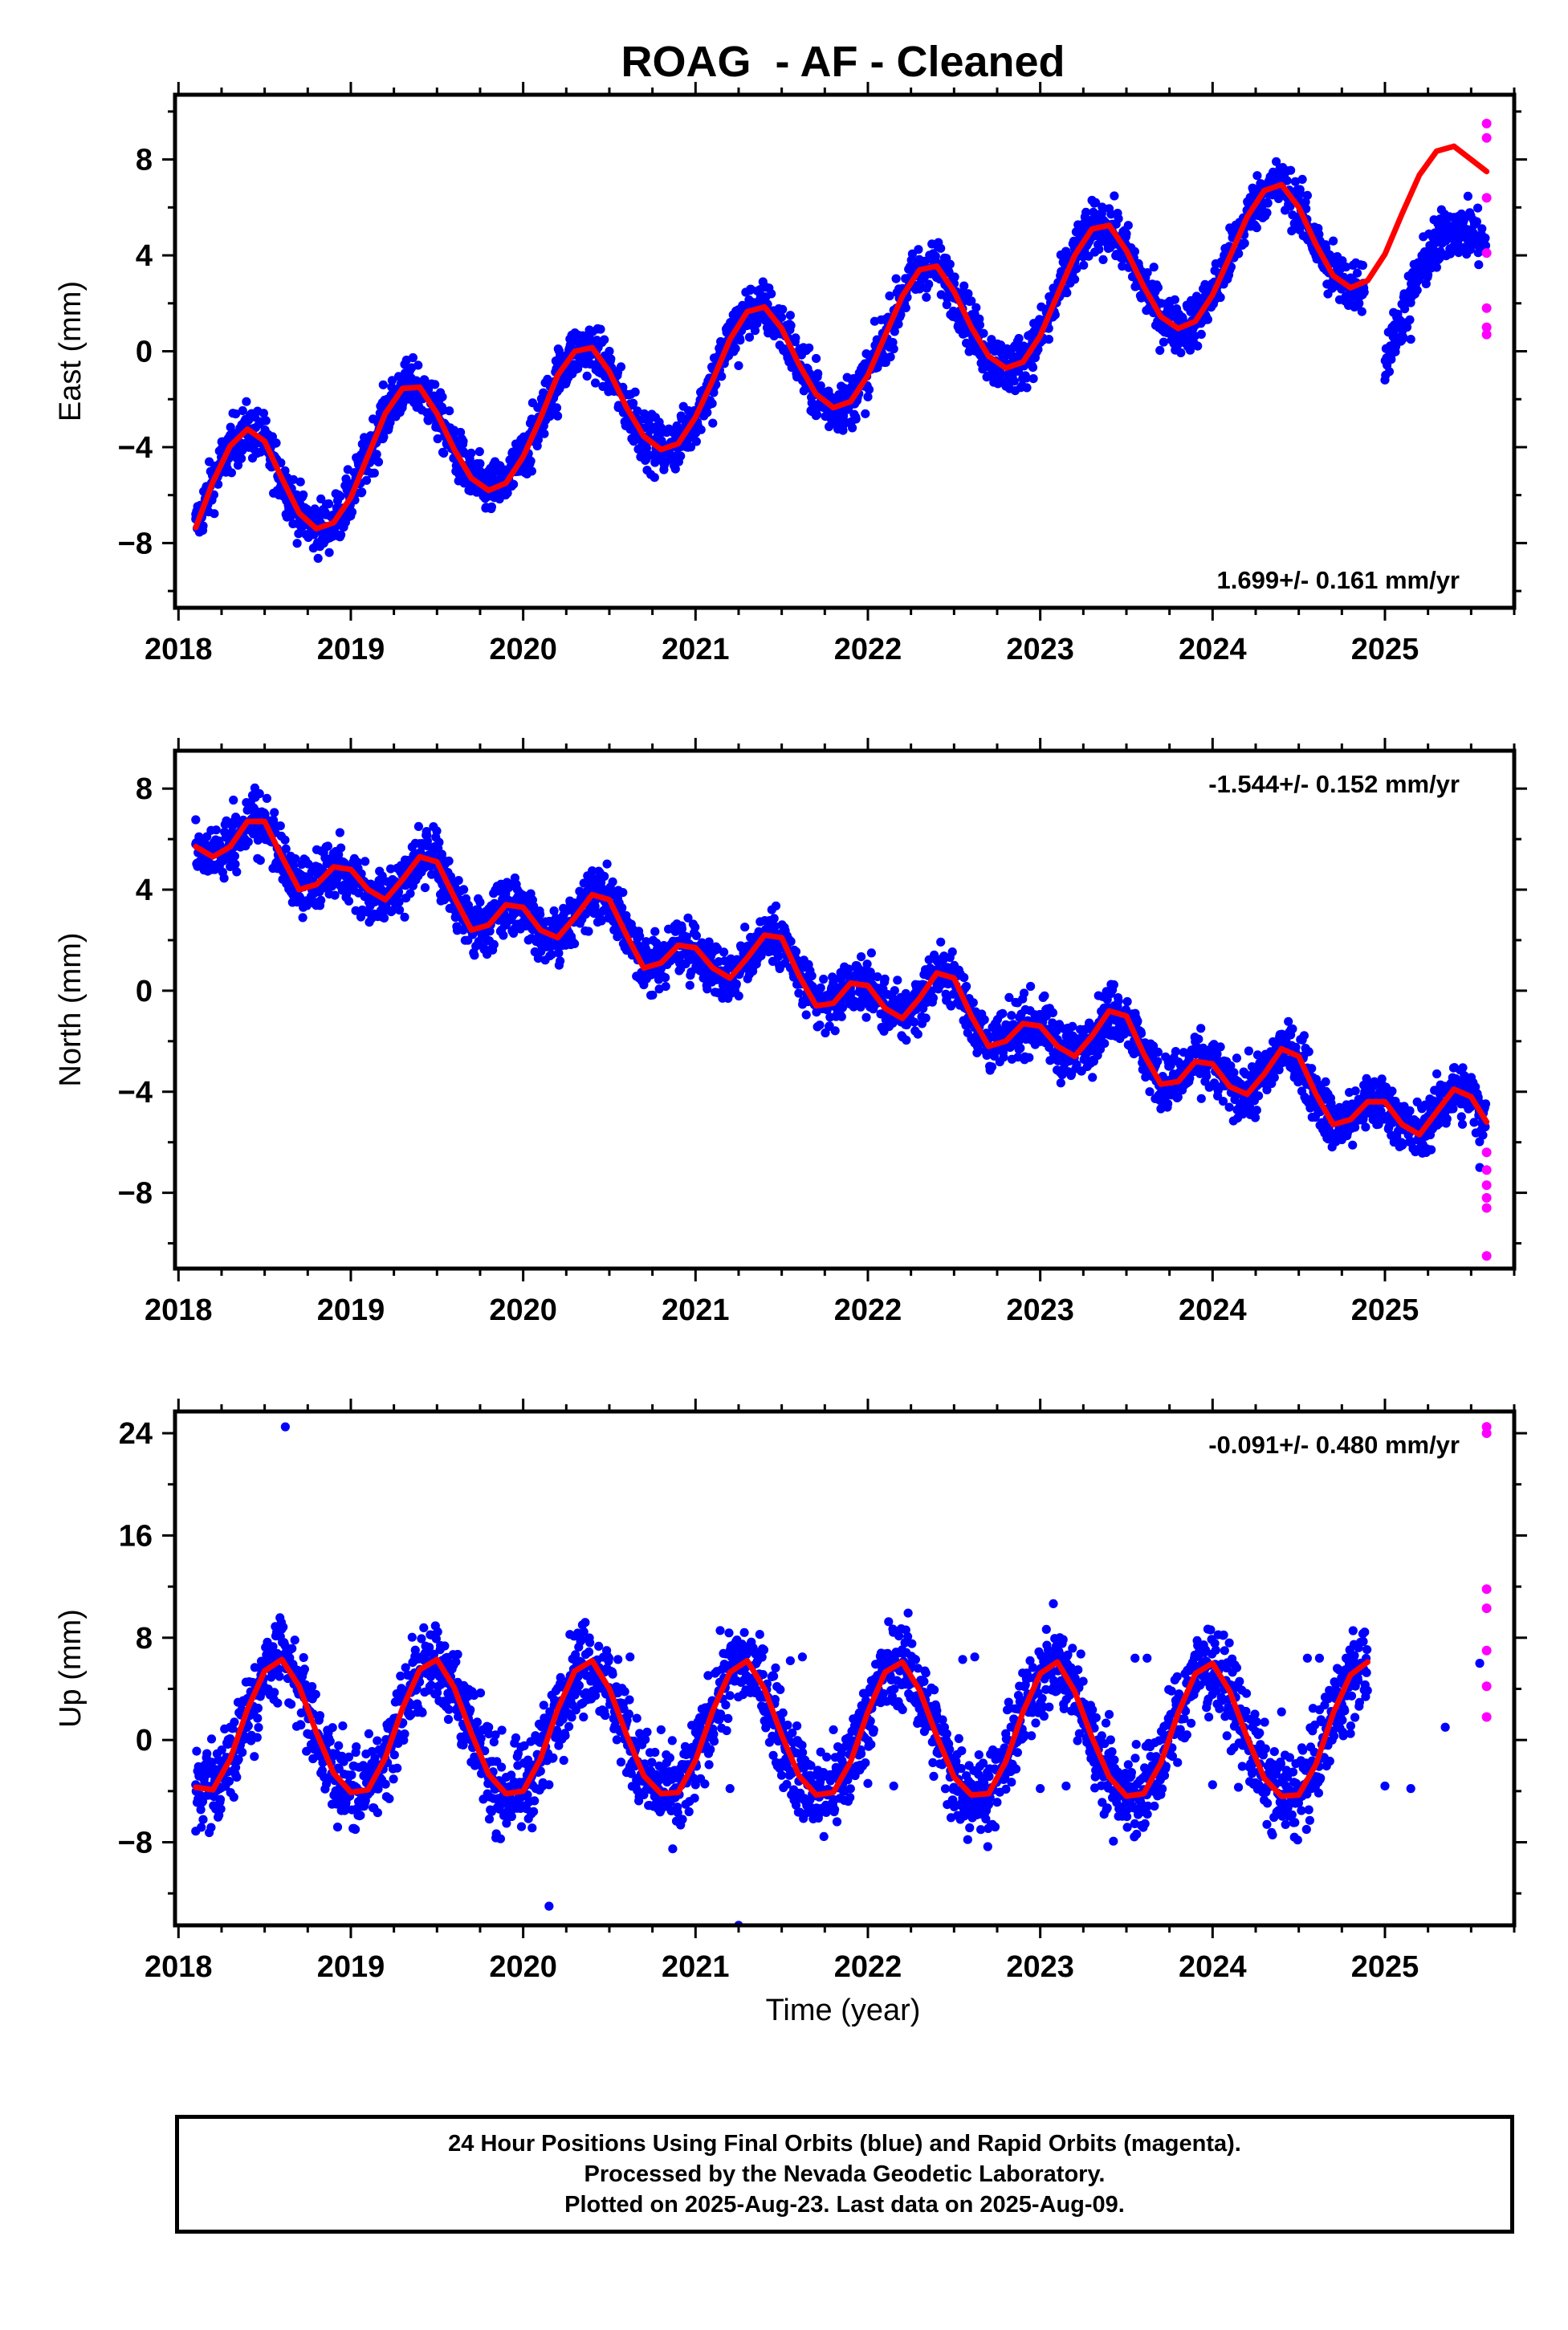 This screenshot has width=1568, height=2330. Describe the element at coordinates (135, 543) in the screenshot. I see `y-tick-label: −8` at that location.